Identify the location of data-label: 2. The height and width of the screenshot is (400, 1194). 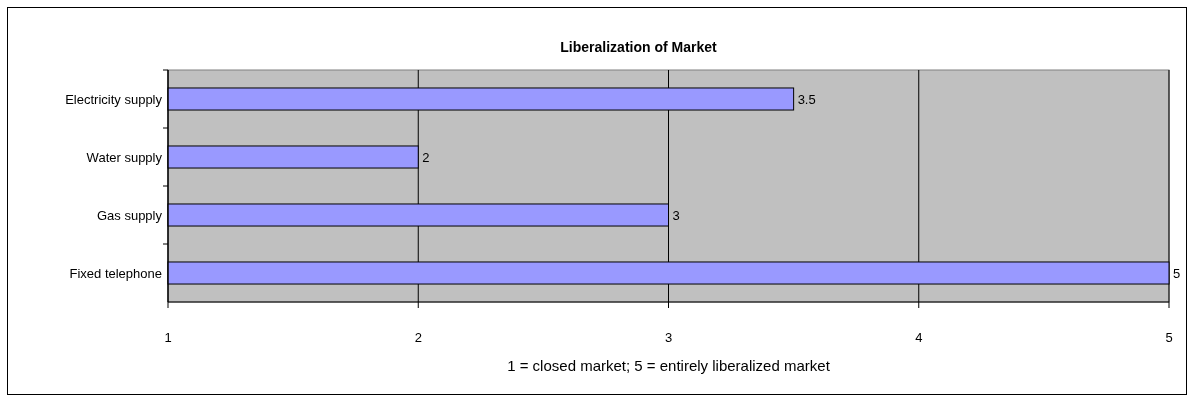
(426, 157).